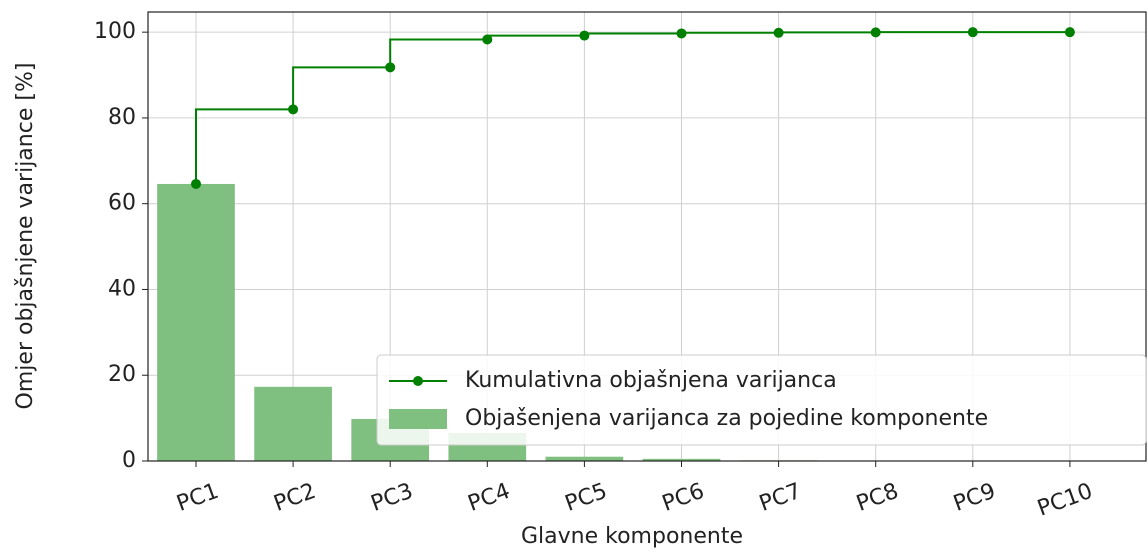 The height and width of the screenshot is (553, 1148). I want to click on x-tick-label: PC9, so click(974, 498).